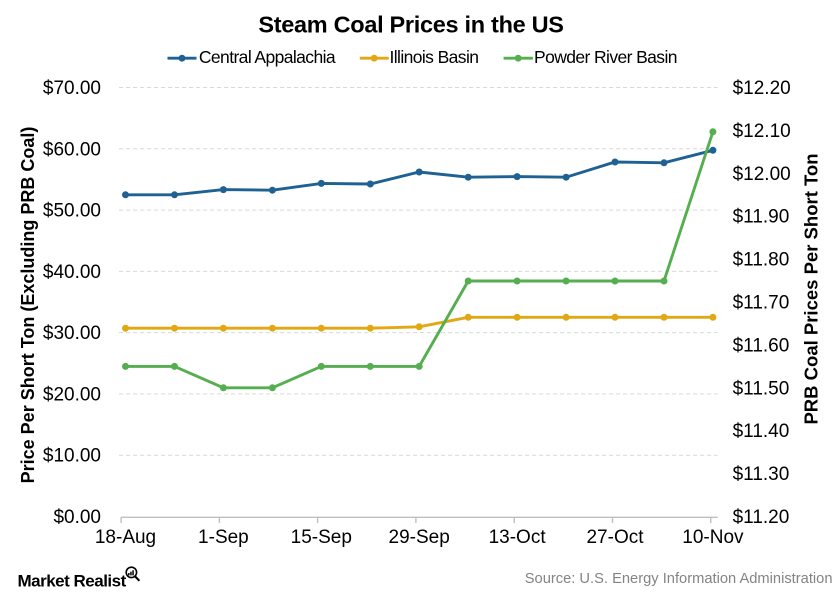 The image size is (840, 605). What do you see at coordinates (761, 474) in the screenshot?
I see `svg-text: $11.30` at bounding box center [761, 474].